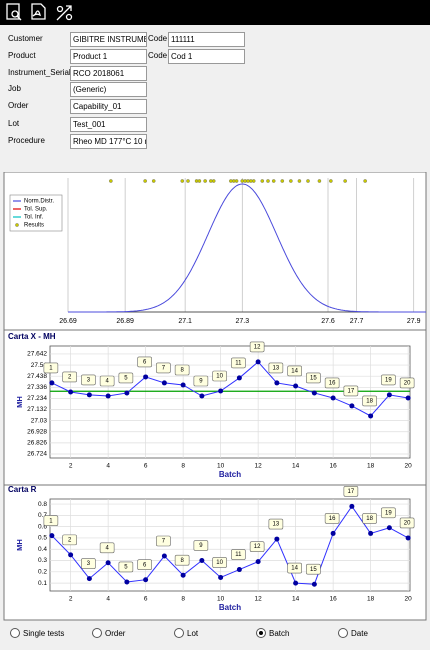  Describe the element at coordinates (388, 513) in the screenshot. I see `point-label: 19` at that location.